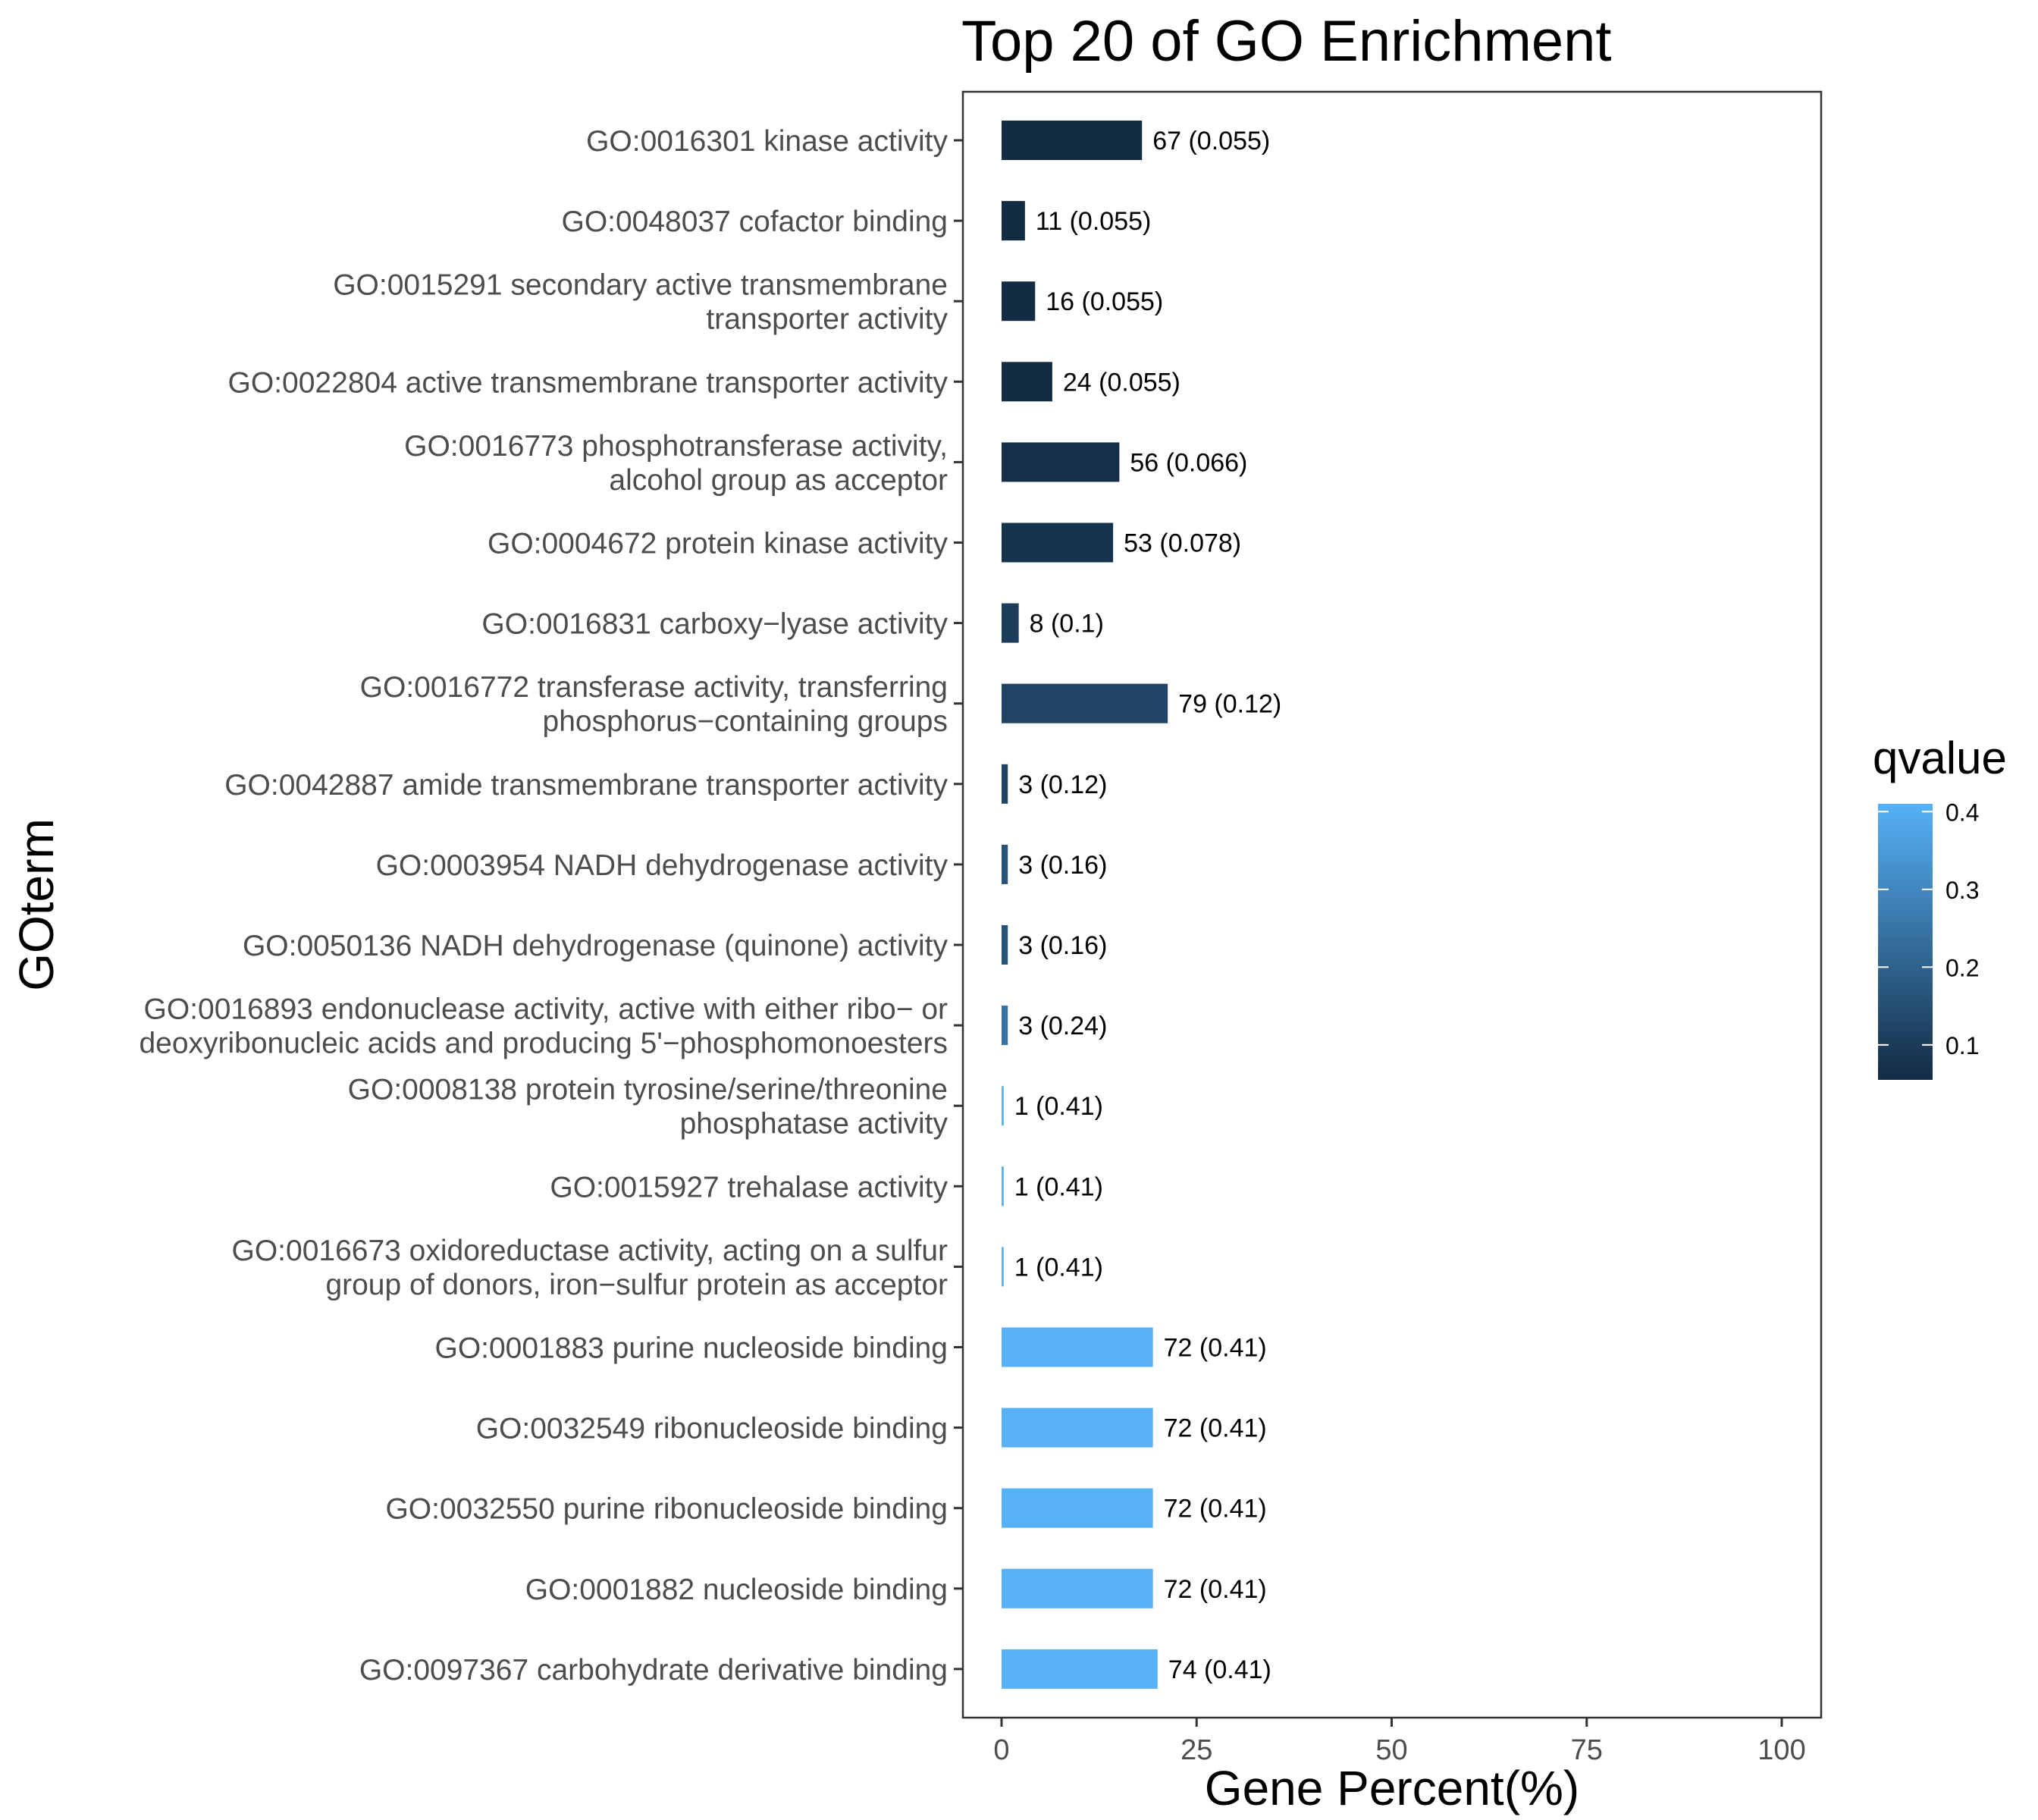  What do you see at coordinates (1105, 301) in the screenshot?
I see `bar-value-label: 16 (0.055)` at bounding box center [1105, 301].